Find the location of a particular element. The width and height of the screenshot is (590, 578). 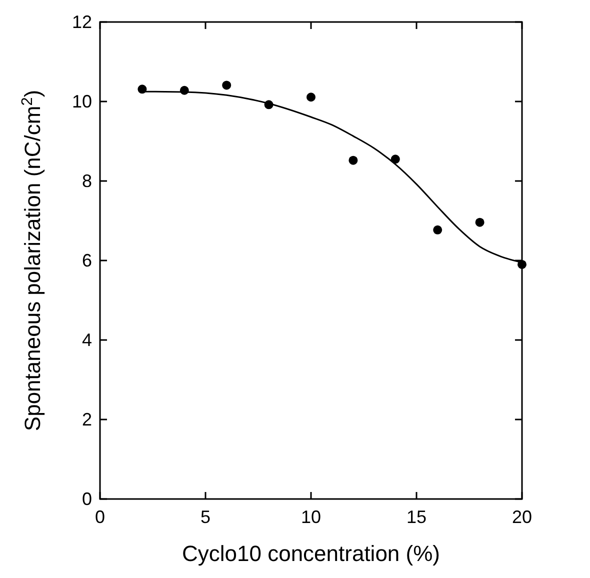

y-tick-label: 10 is located at coordinates (82, 102).